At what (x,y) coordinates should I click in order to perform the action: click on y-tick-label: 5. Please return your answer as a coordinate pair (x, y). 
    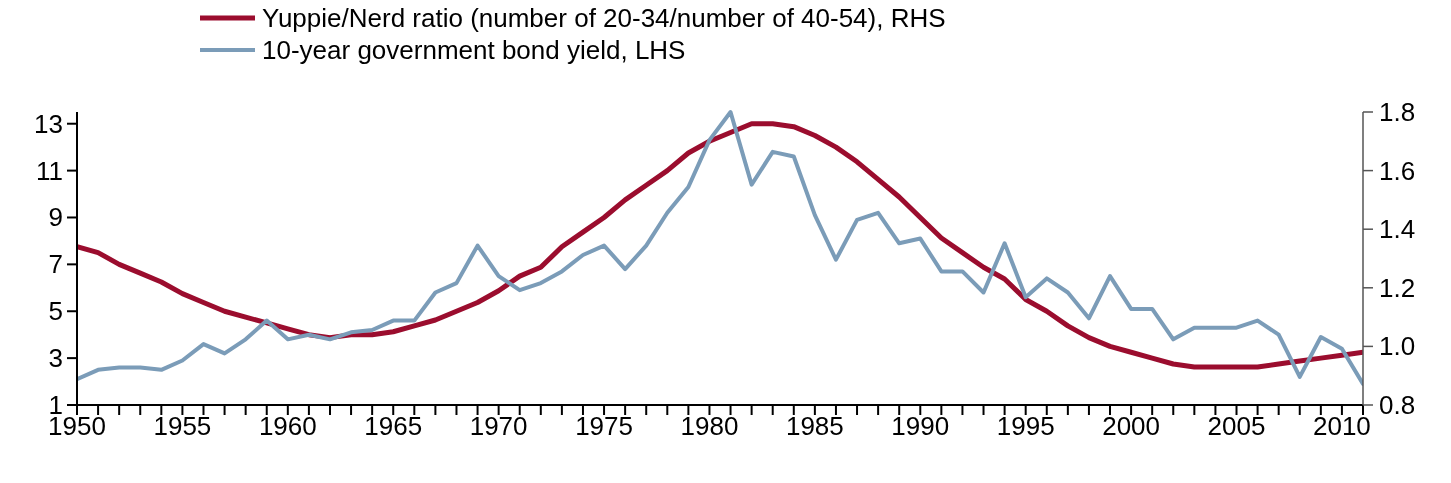
    Looking at the image, I should click on (55, 311).